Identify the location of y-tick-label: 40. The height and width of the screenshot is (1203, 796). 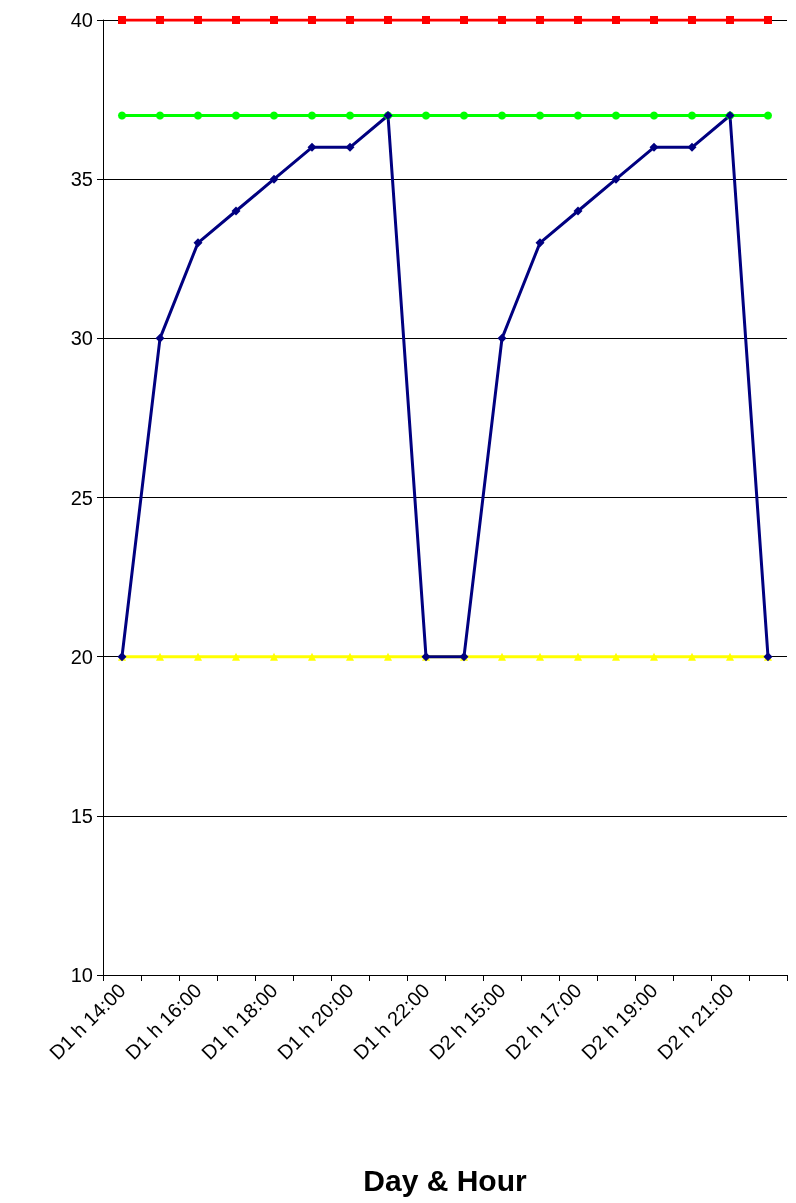
(81, 20).